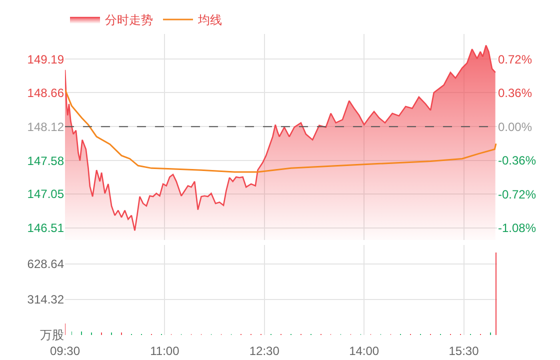 The image size is (560, 360). Describe the element at coordinates (515, 127) in the screenshot. I see `y2-tick-label: 0.00%` at that location.